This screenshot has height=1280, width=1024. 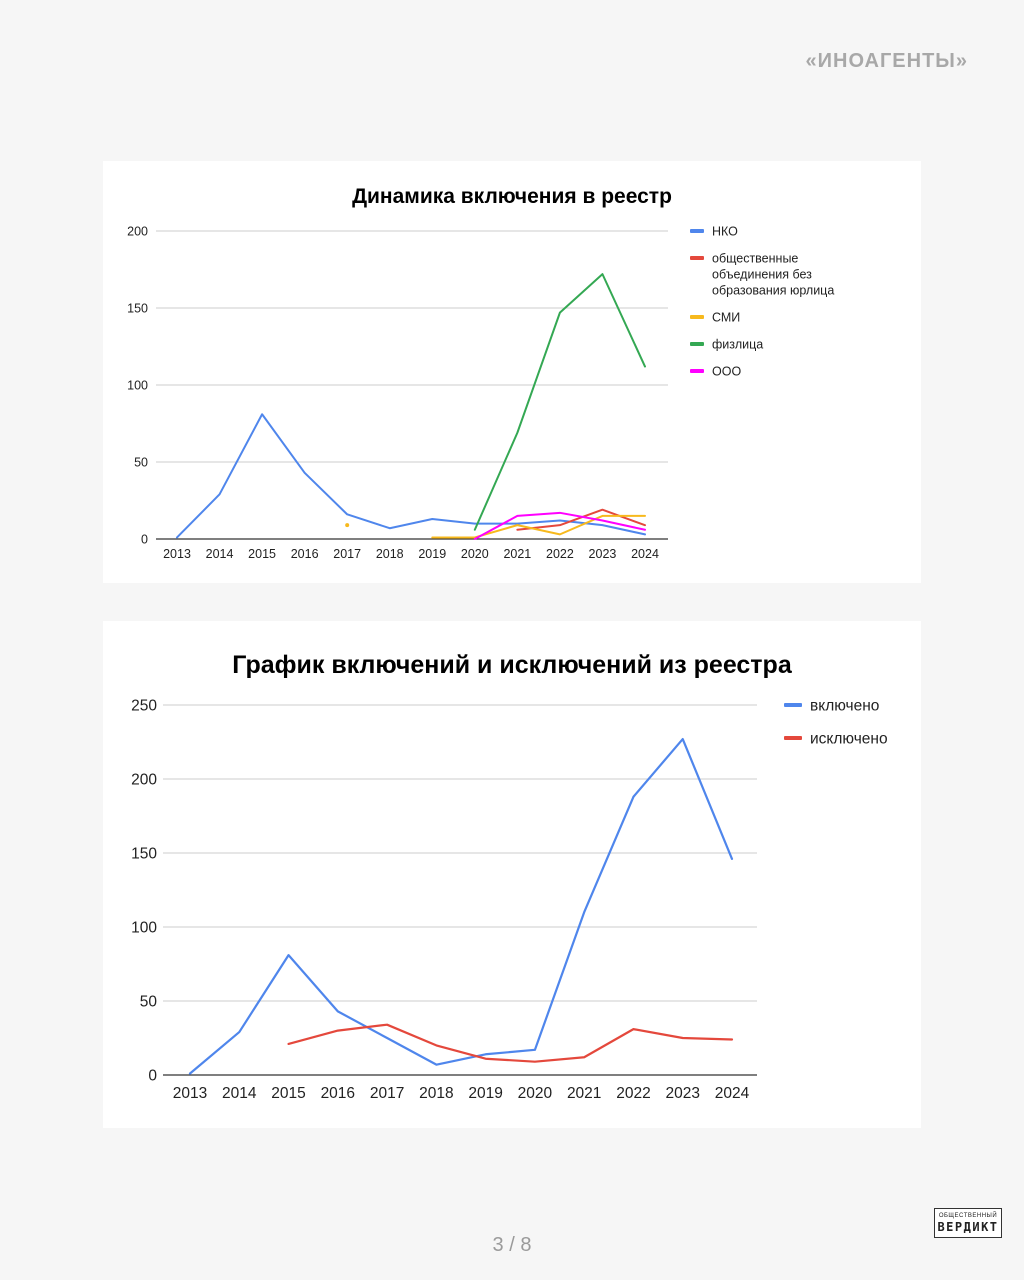 What do you see at coordinates (844, 705) in the screenshot?
I see `legend-label-0: включено` at bounding box center [844, 705].